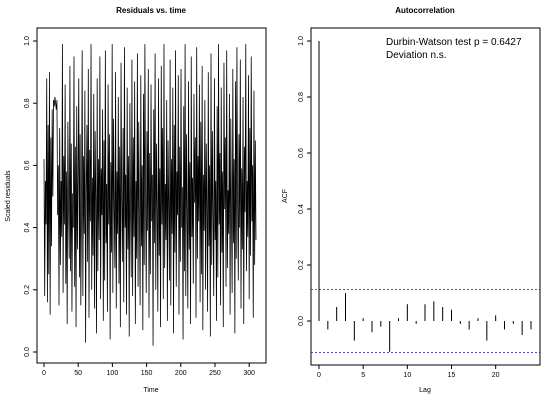 The height and width of the screenshot is (403, 550). I want to click on left-y-tick-label: 0.4, so click(27, 228).